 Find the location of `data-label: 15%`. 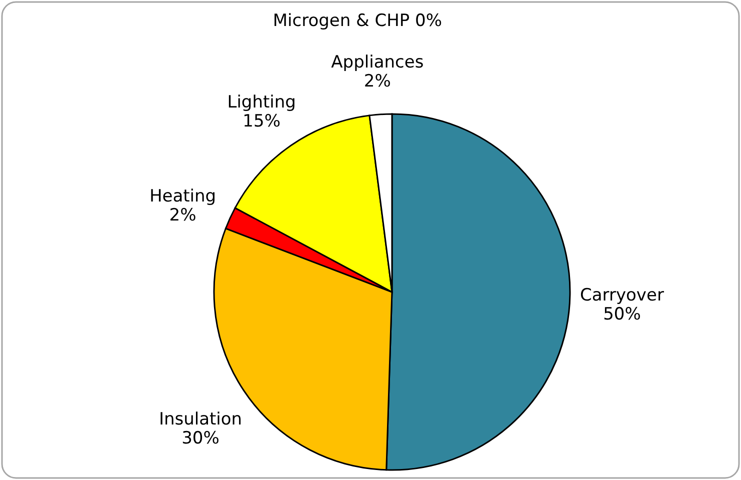

data-label: 15% is located at coordinates (261, 122).